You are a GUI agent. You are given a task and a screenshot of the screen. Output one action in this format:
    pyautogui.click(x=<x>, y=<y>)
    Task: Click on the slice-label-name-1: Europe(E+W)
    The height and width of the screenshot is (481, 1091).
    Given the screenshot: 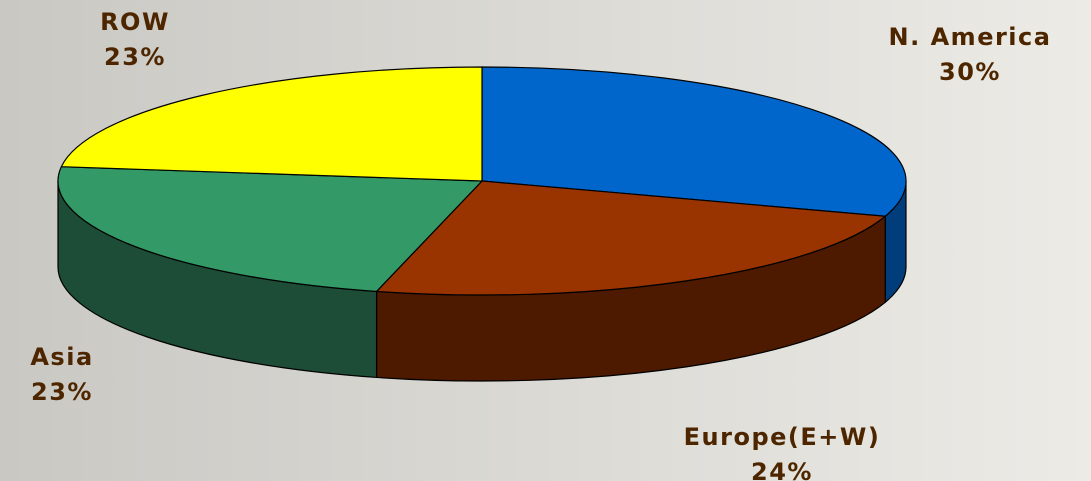 What is the action you would take?
    pyautogui.click(x=782, y=437)
    